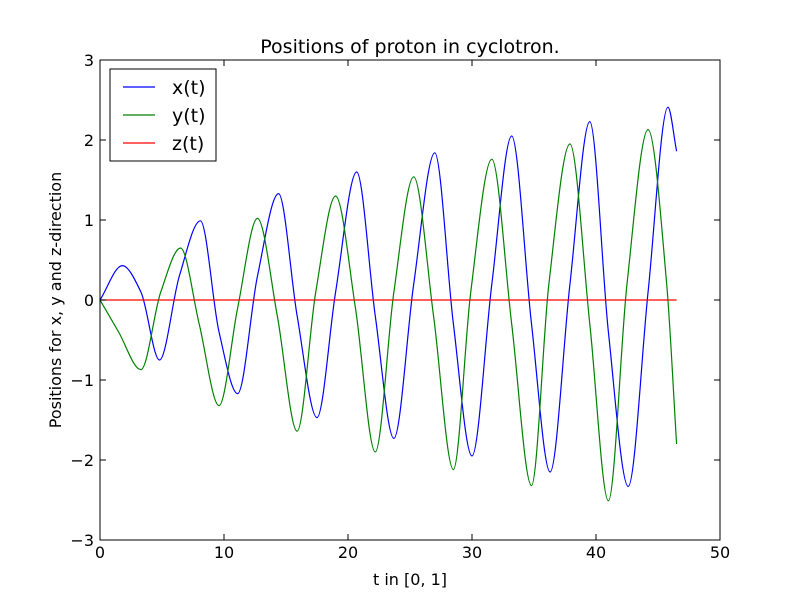 The image size is (800, 605). I want to click on chart-title: Positions of proton in cyclotron., so click(409, 47).